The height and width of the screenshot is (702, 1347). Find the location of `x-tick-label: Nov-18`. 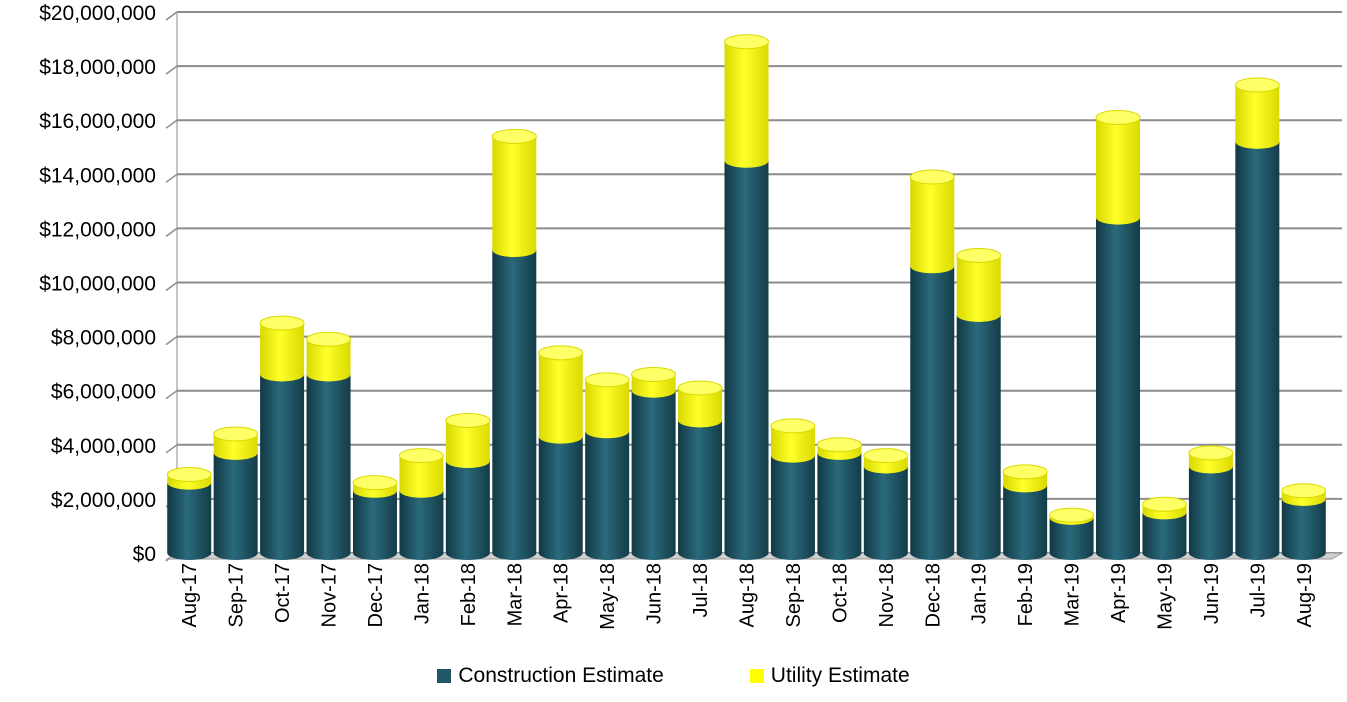

x-tick-label: Nov-18 is located at coordinates (887, 595).